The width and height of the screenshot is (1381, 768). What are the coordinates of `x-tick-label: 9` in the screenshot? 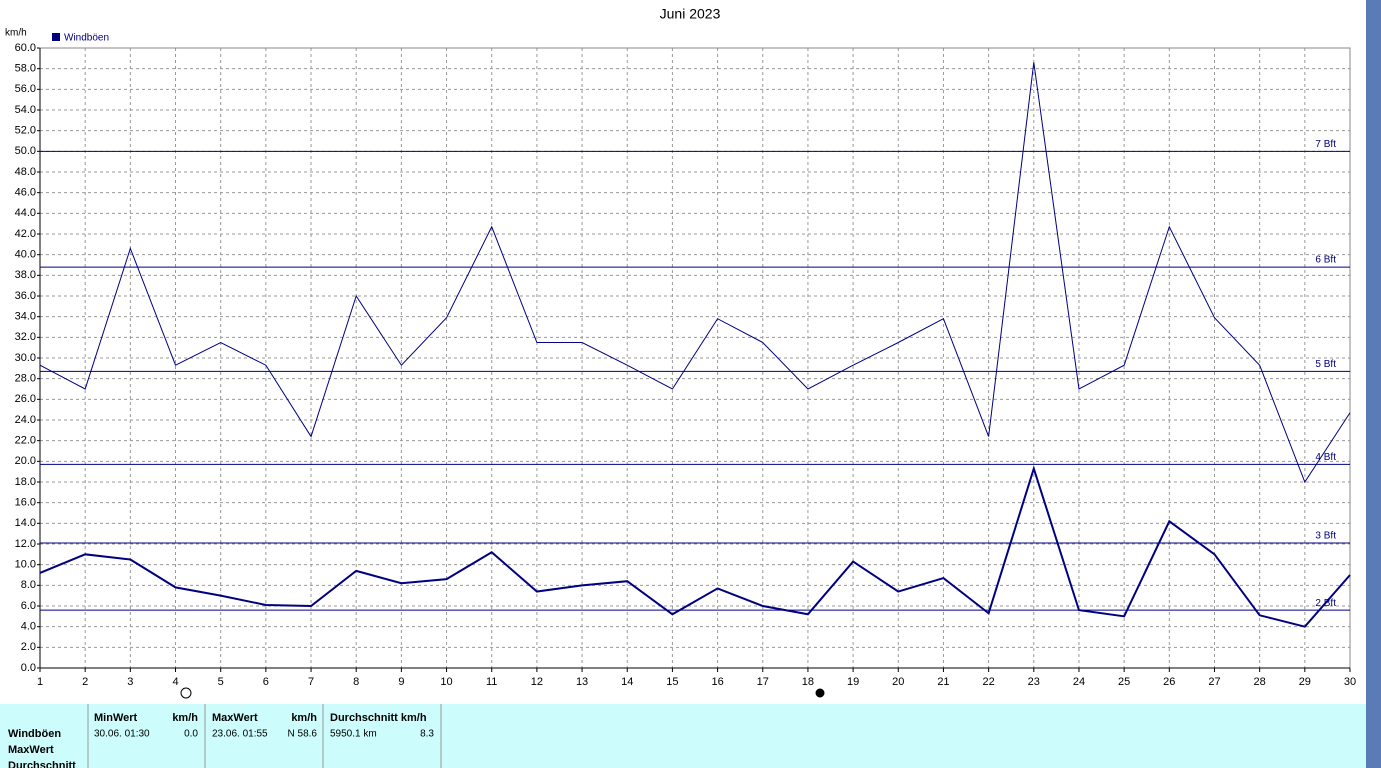 It's located at (401, 682).